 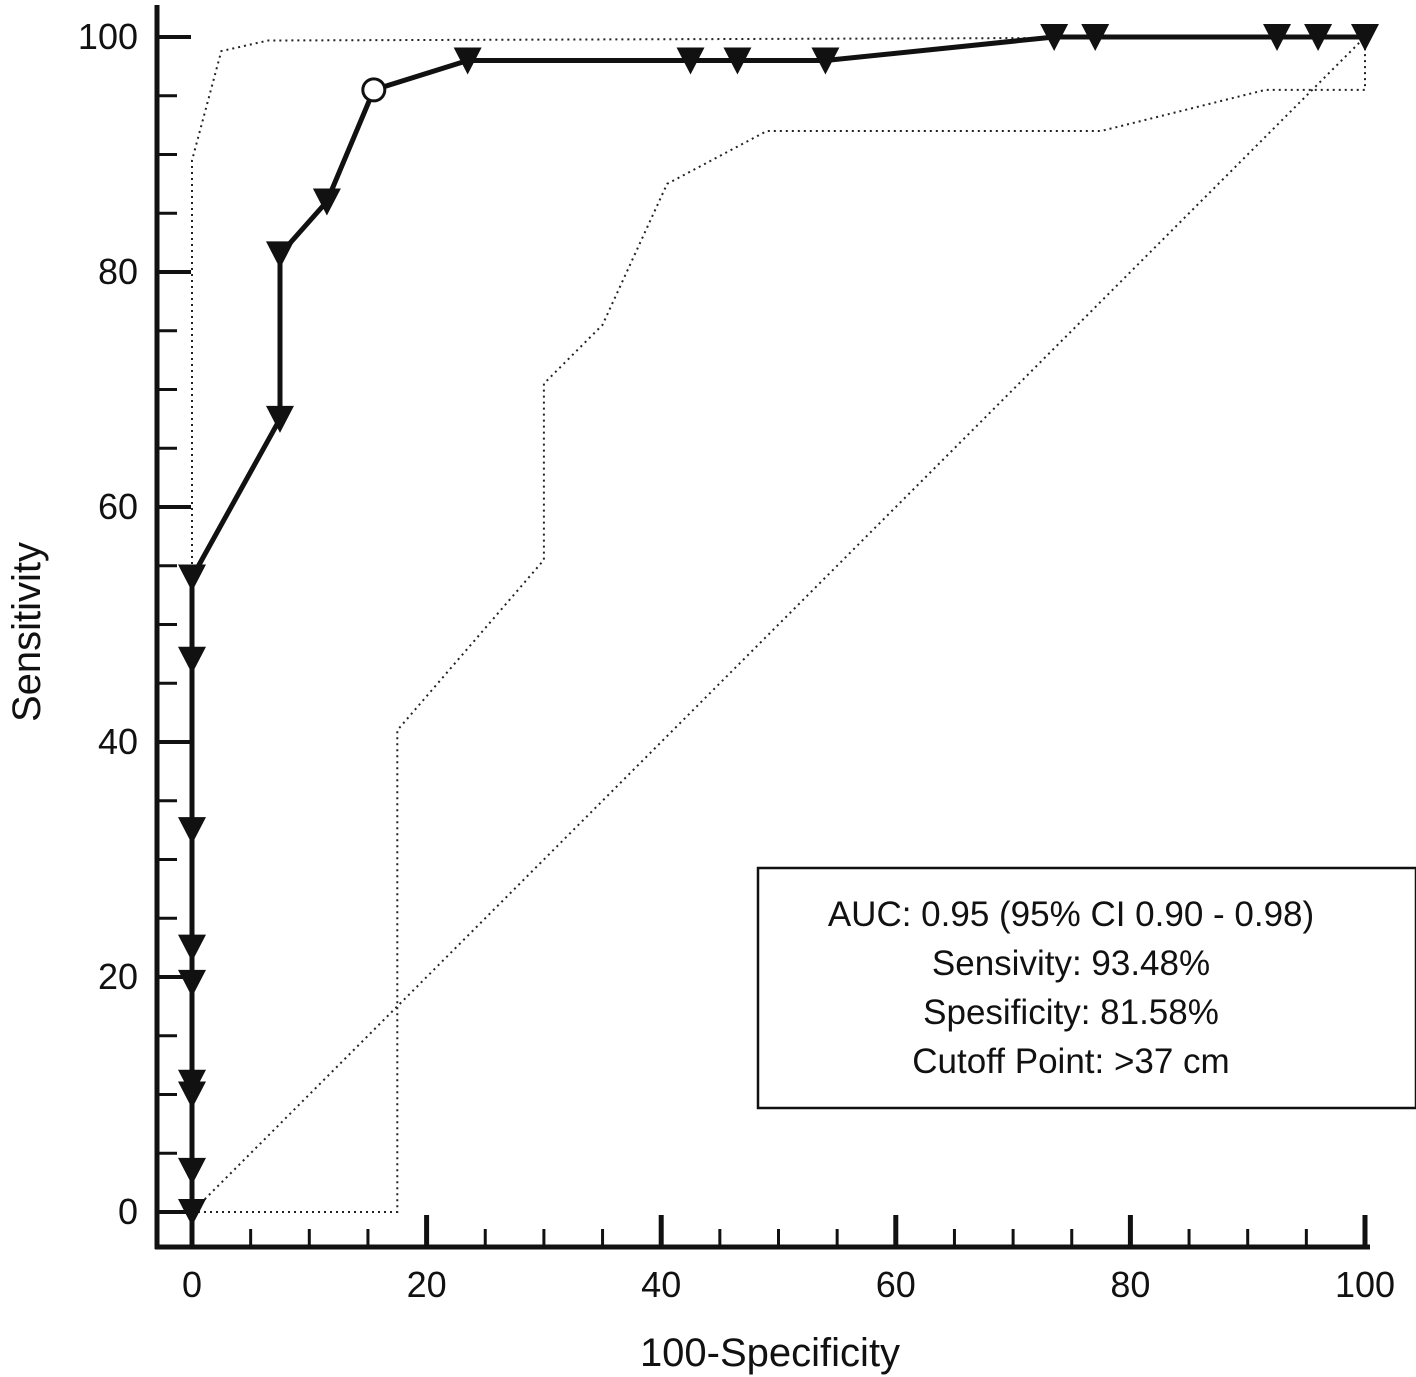 I want to click on x-tick-label: 80, so click(x=1130, y=1284).